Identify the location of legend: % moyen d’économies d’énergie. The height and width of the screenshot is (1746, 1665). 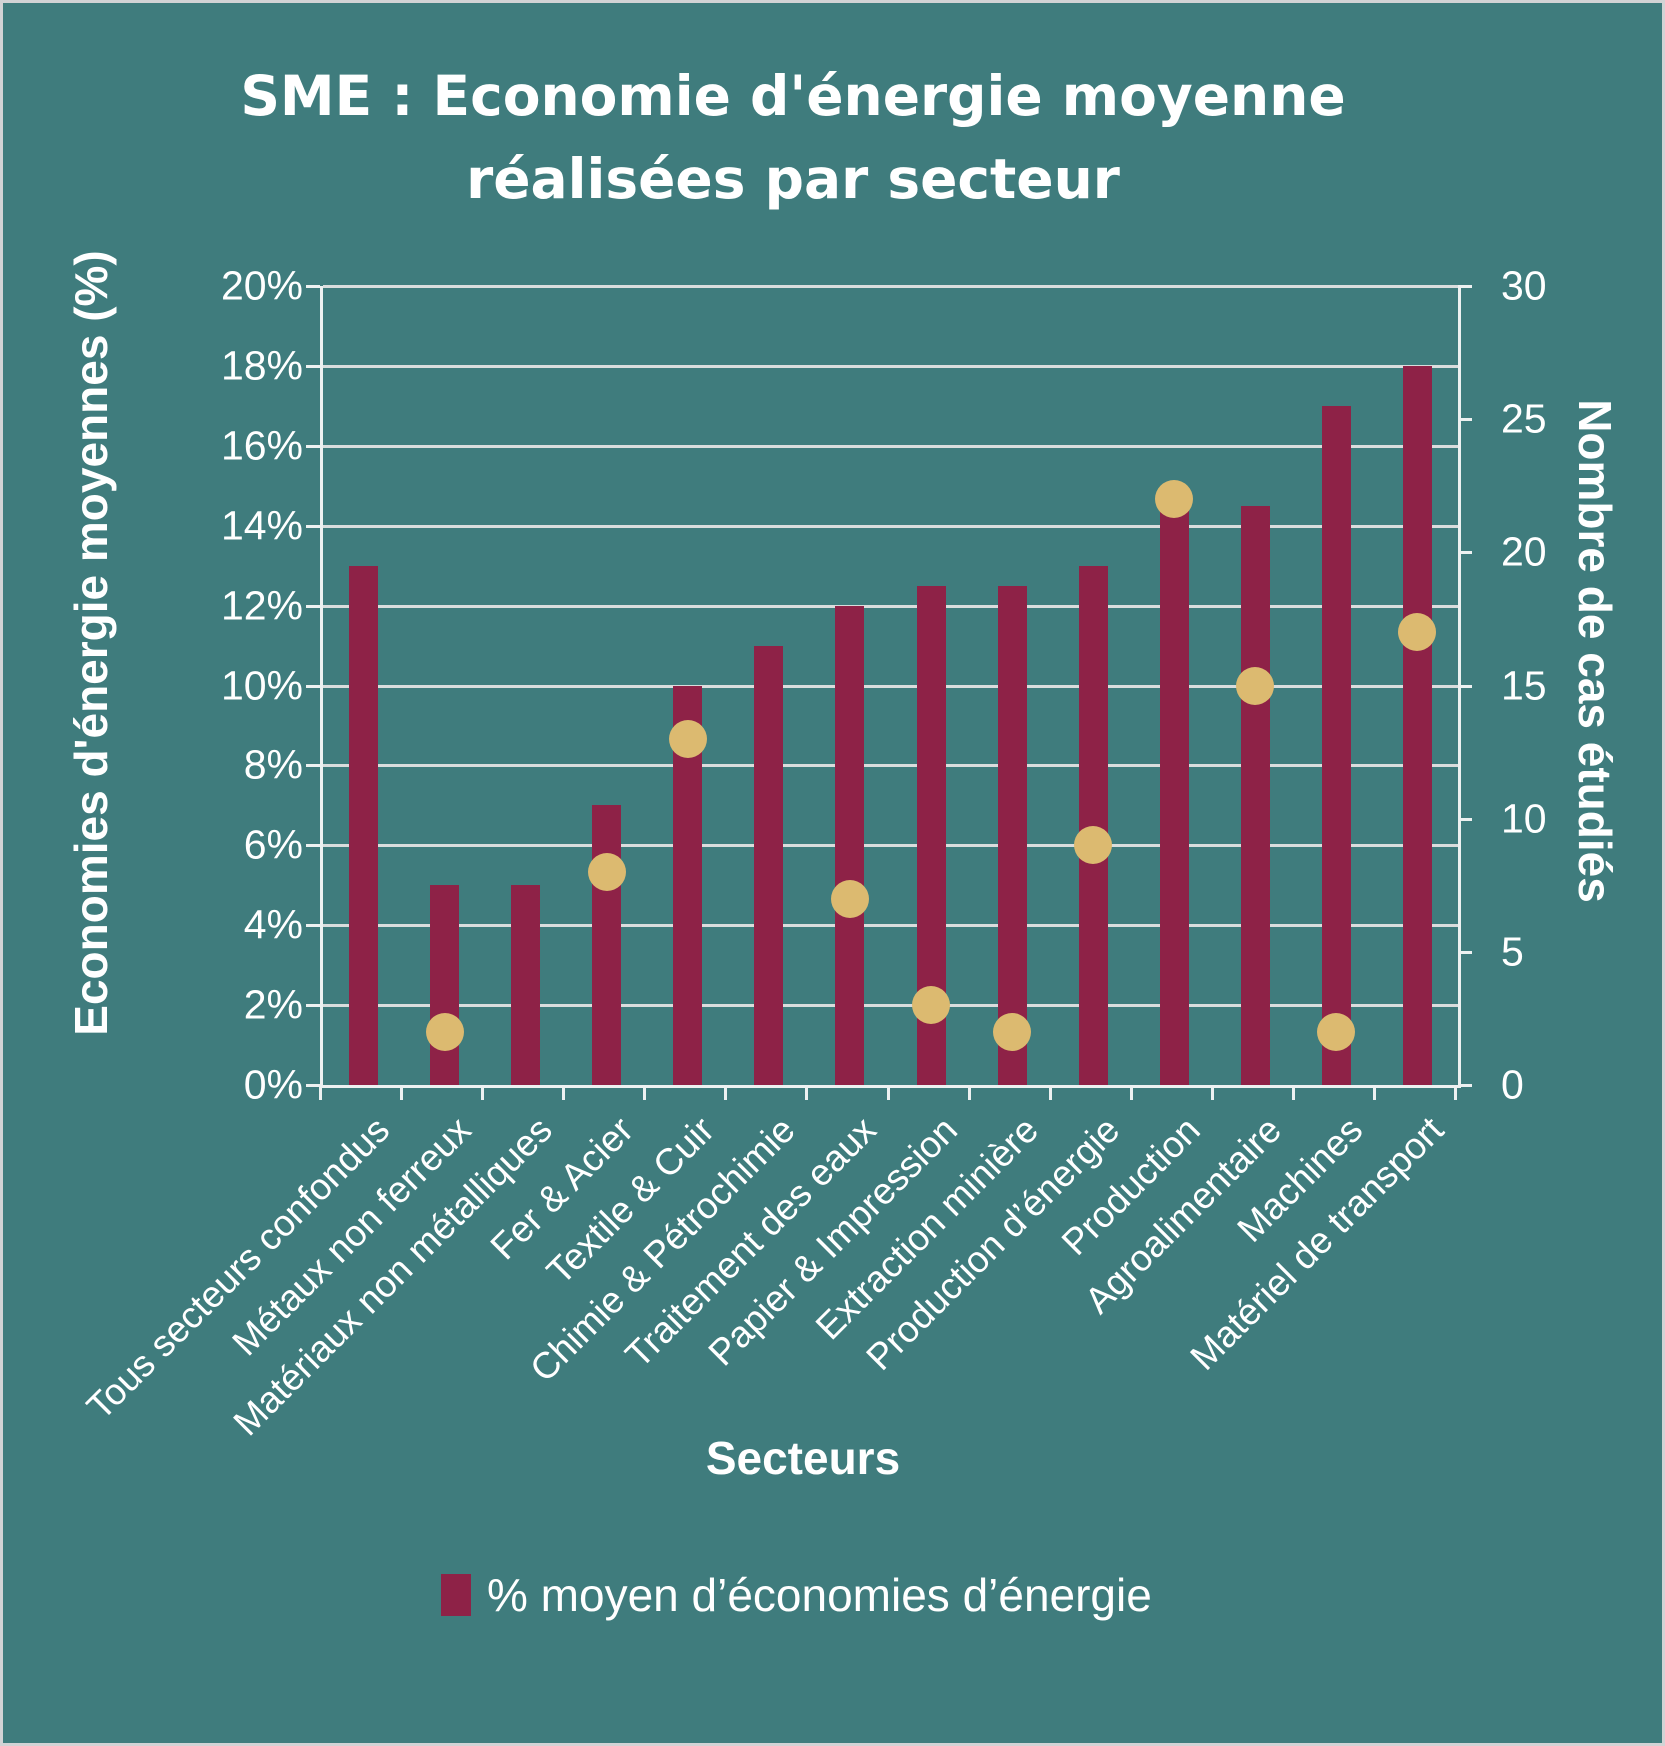
(796, 1595).